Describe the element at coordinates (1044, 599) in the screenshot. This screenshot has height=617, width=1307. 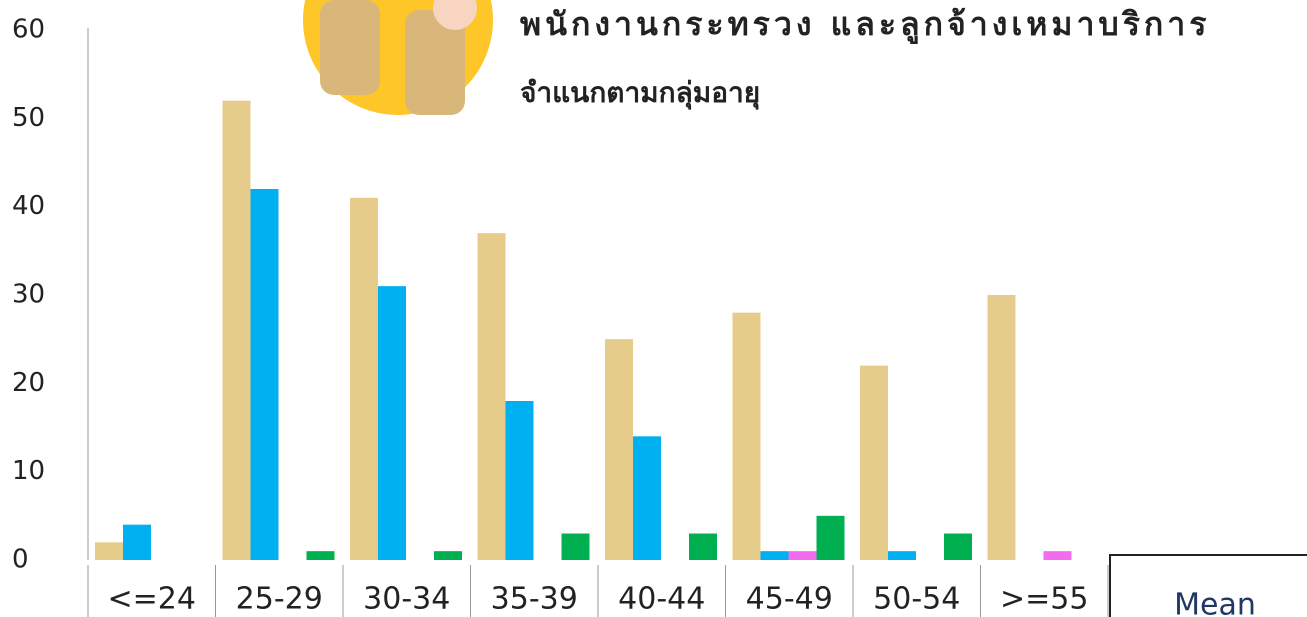
I see `x-tick-label: >=55` at that location.